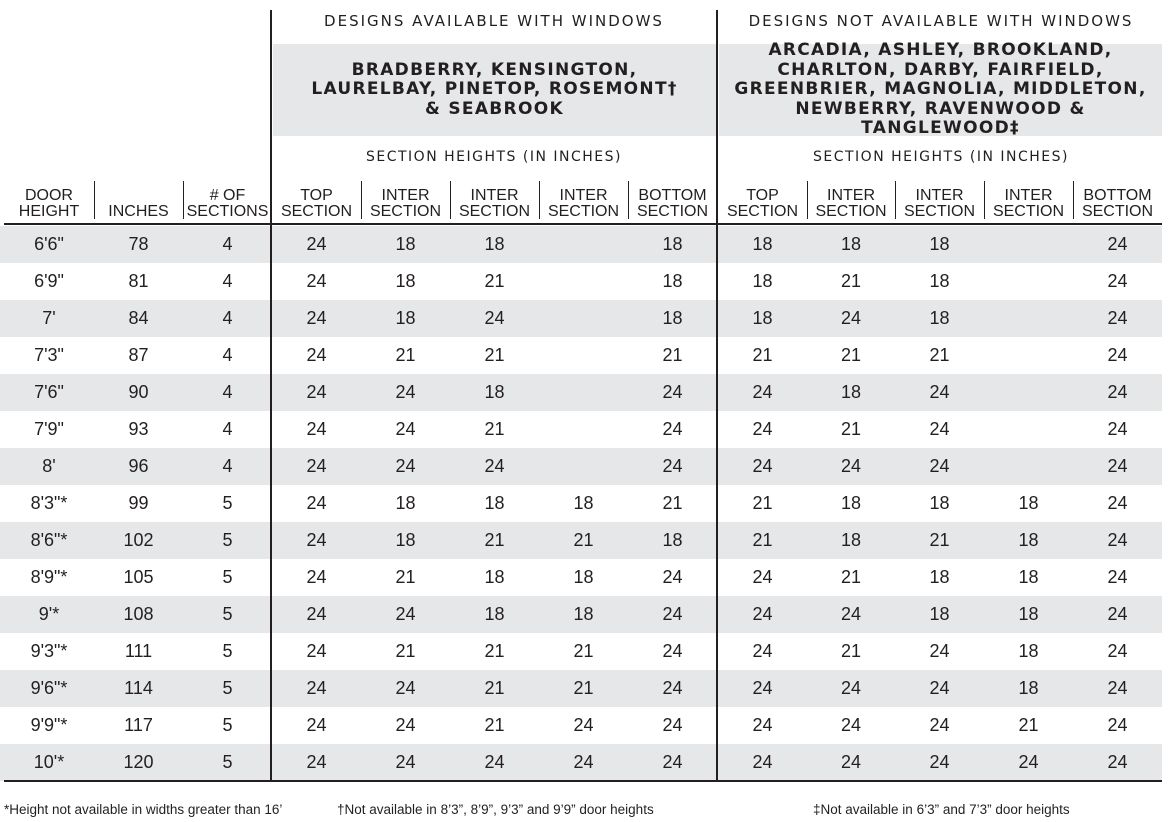 This screenshot has height=822, width=1171. What do you see at coordinates (762, 244) in the screenshot?
I see `cell-nowin-top: 18` at bounding box center [762, 244].